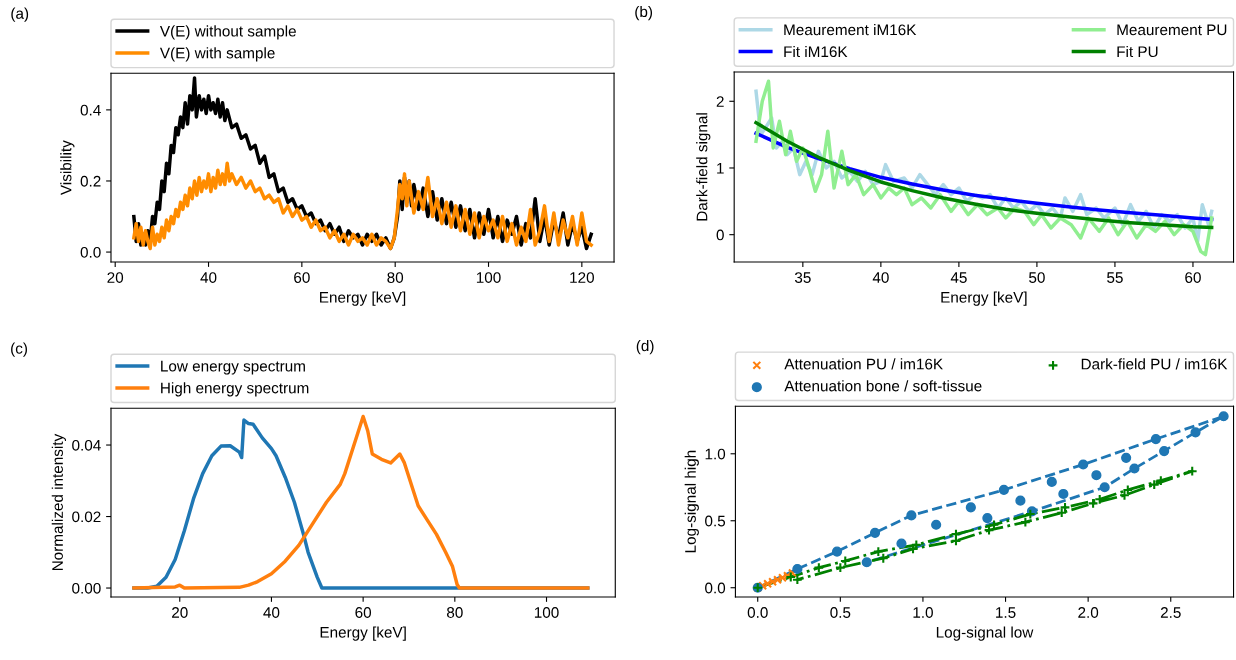 The height and width of the screenshot is (660, 1236). Describe the element at coordinates (757, 612) in the screenshot. I see `x-tick-label: 0.0` at that location.